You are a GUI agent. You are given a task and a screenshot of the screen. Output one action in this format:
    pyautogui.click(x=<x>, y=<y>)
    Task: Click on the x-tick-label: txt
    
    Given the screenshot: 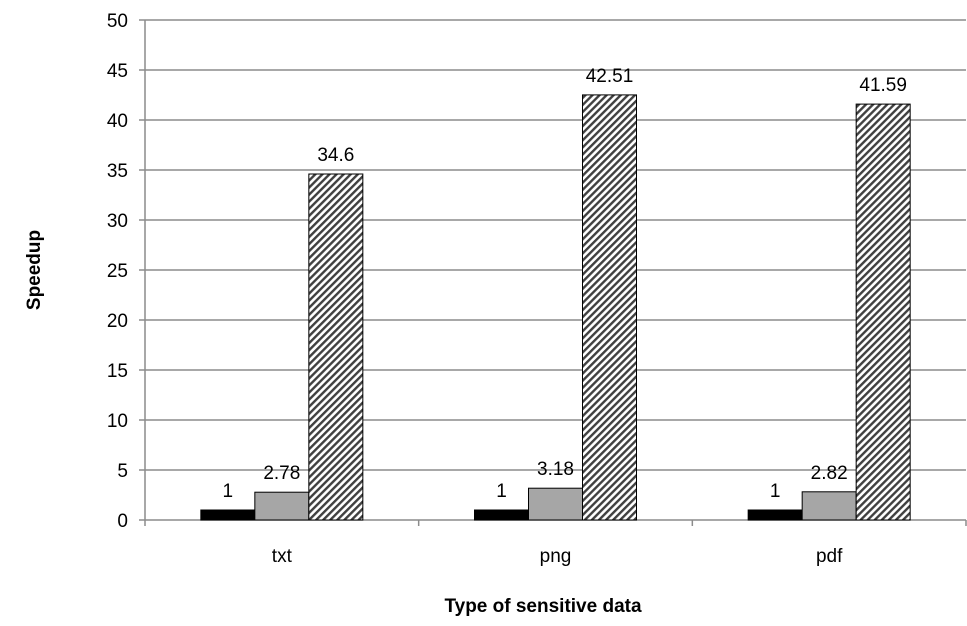 What is the action you would take?
    pyautogui.click(x=282, y=556)
    